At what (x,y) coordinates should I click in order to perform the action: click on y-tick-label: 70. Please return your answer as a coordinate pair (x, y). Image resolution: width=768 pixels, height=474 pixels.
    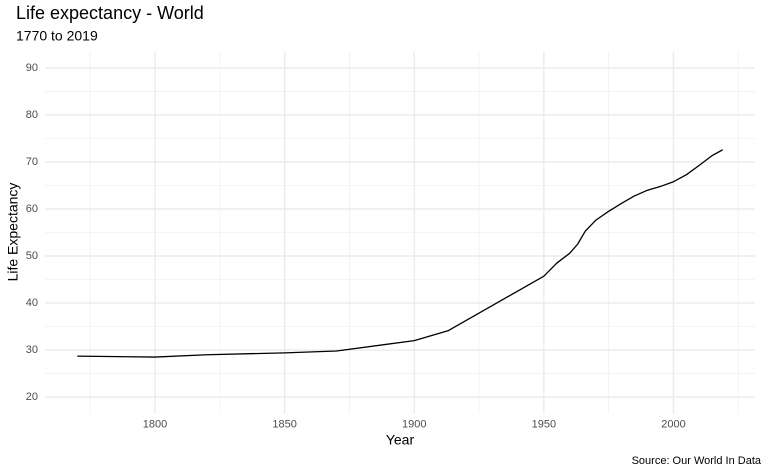
    Looking at the image, I should click on (32, 162).